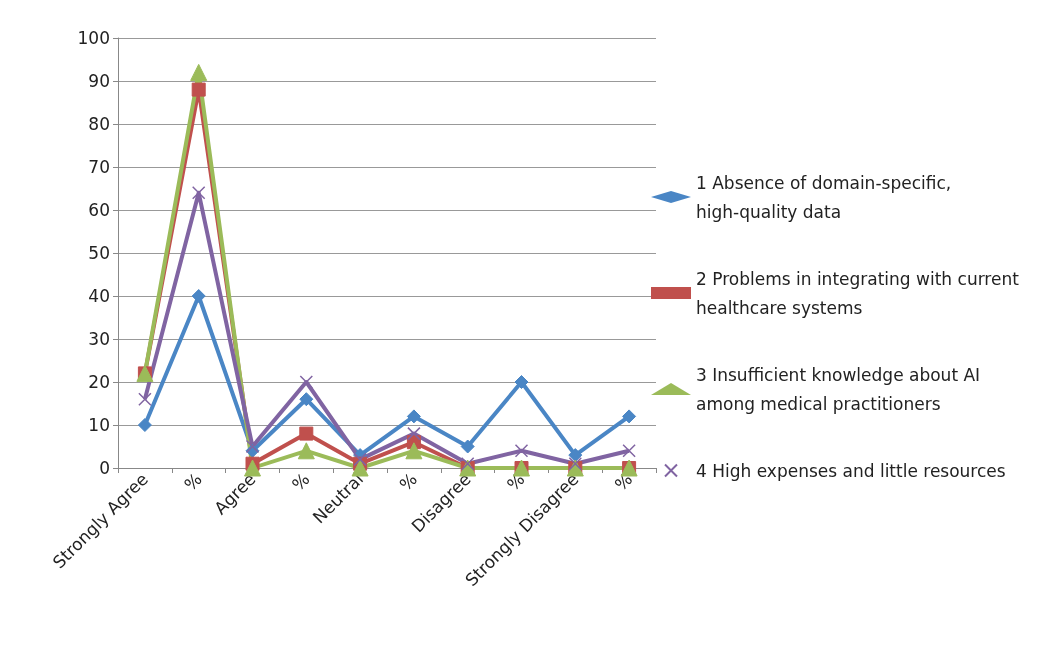 The image size is (1046, 653). What do you see at coordinates (99, 210) in the screenshot?
I see `y-tick-label: 60` at bounding box center [99, 210].